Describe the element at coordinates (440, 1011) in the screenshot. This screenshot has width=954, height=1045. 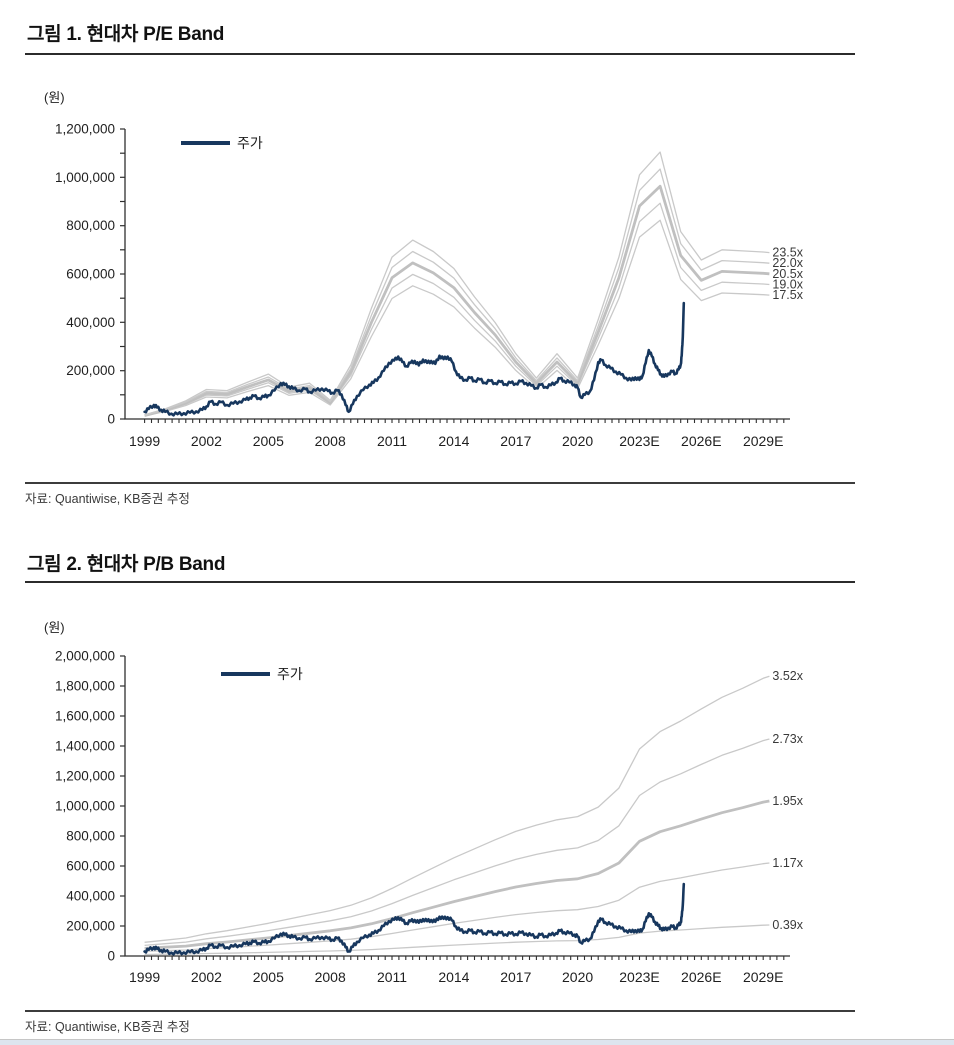
I see `figure2-source-rule` at that location.